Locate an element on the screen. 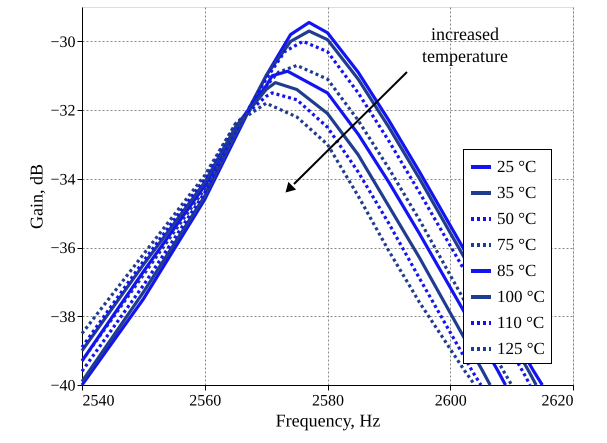 This screenshot has width=607, height=443. x-tick-label: 2620 is located at coordinates (558, 401).